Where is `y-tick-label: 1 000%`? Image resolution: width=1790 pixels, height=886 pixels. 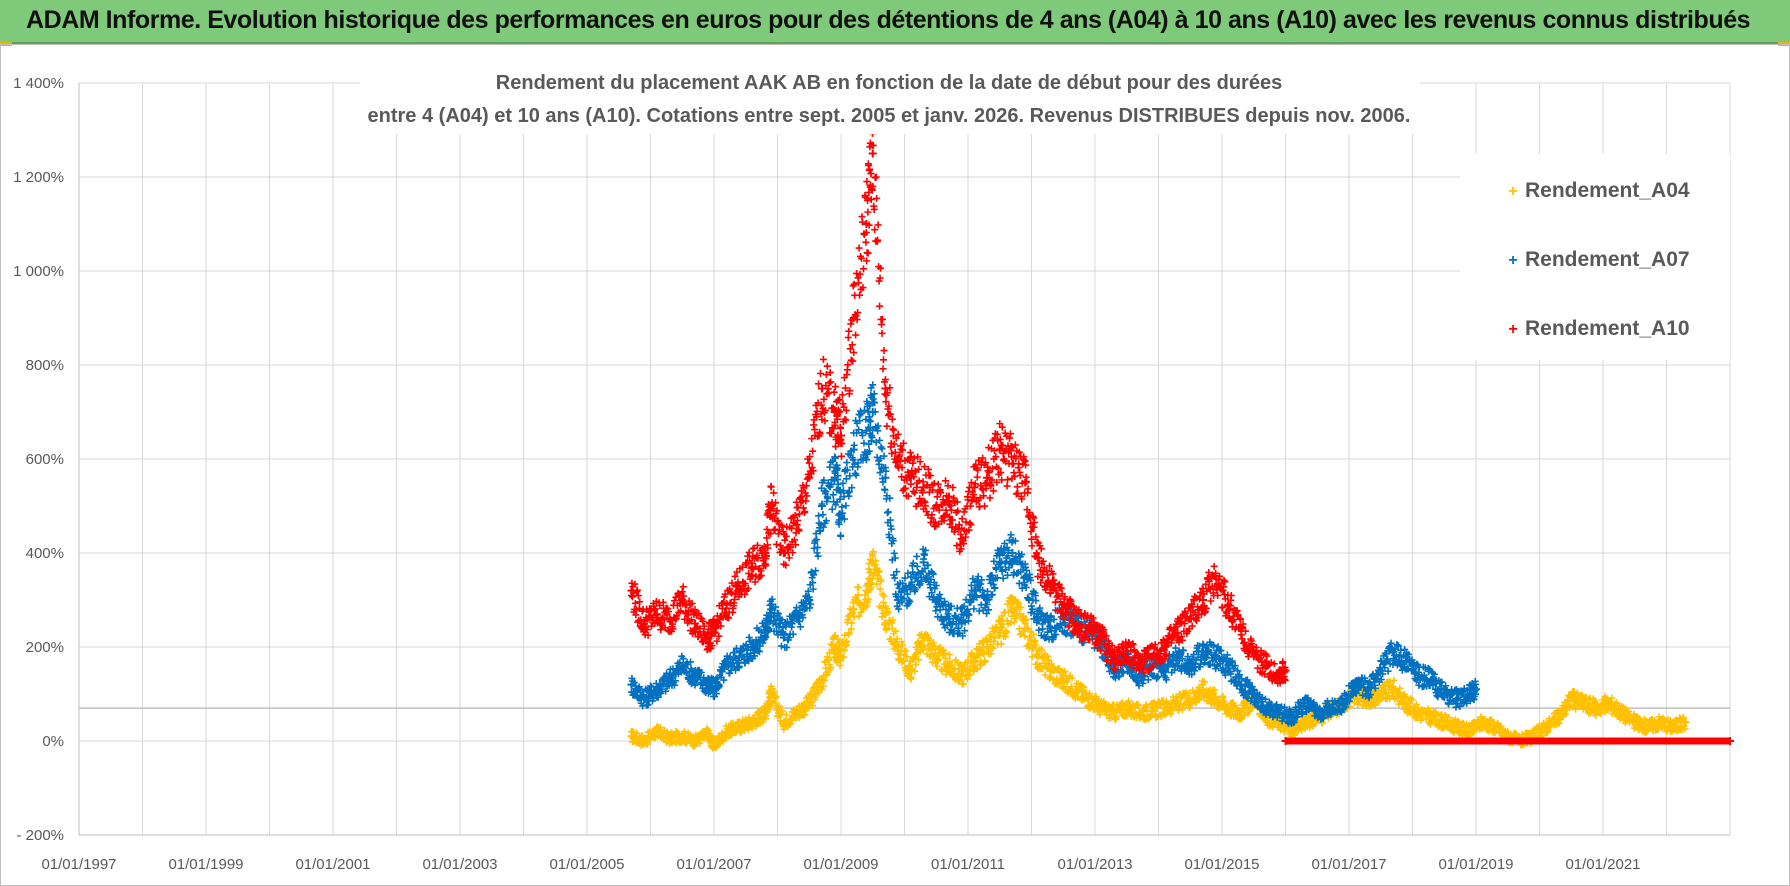 y-tick-label: 1 000% is located at coordinates (38, 271).